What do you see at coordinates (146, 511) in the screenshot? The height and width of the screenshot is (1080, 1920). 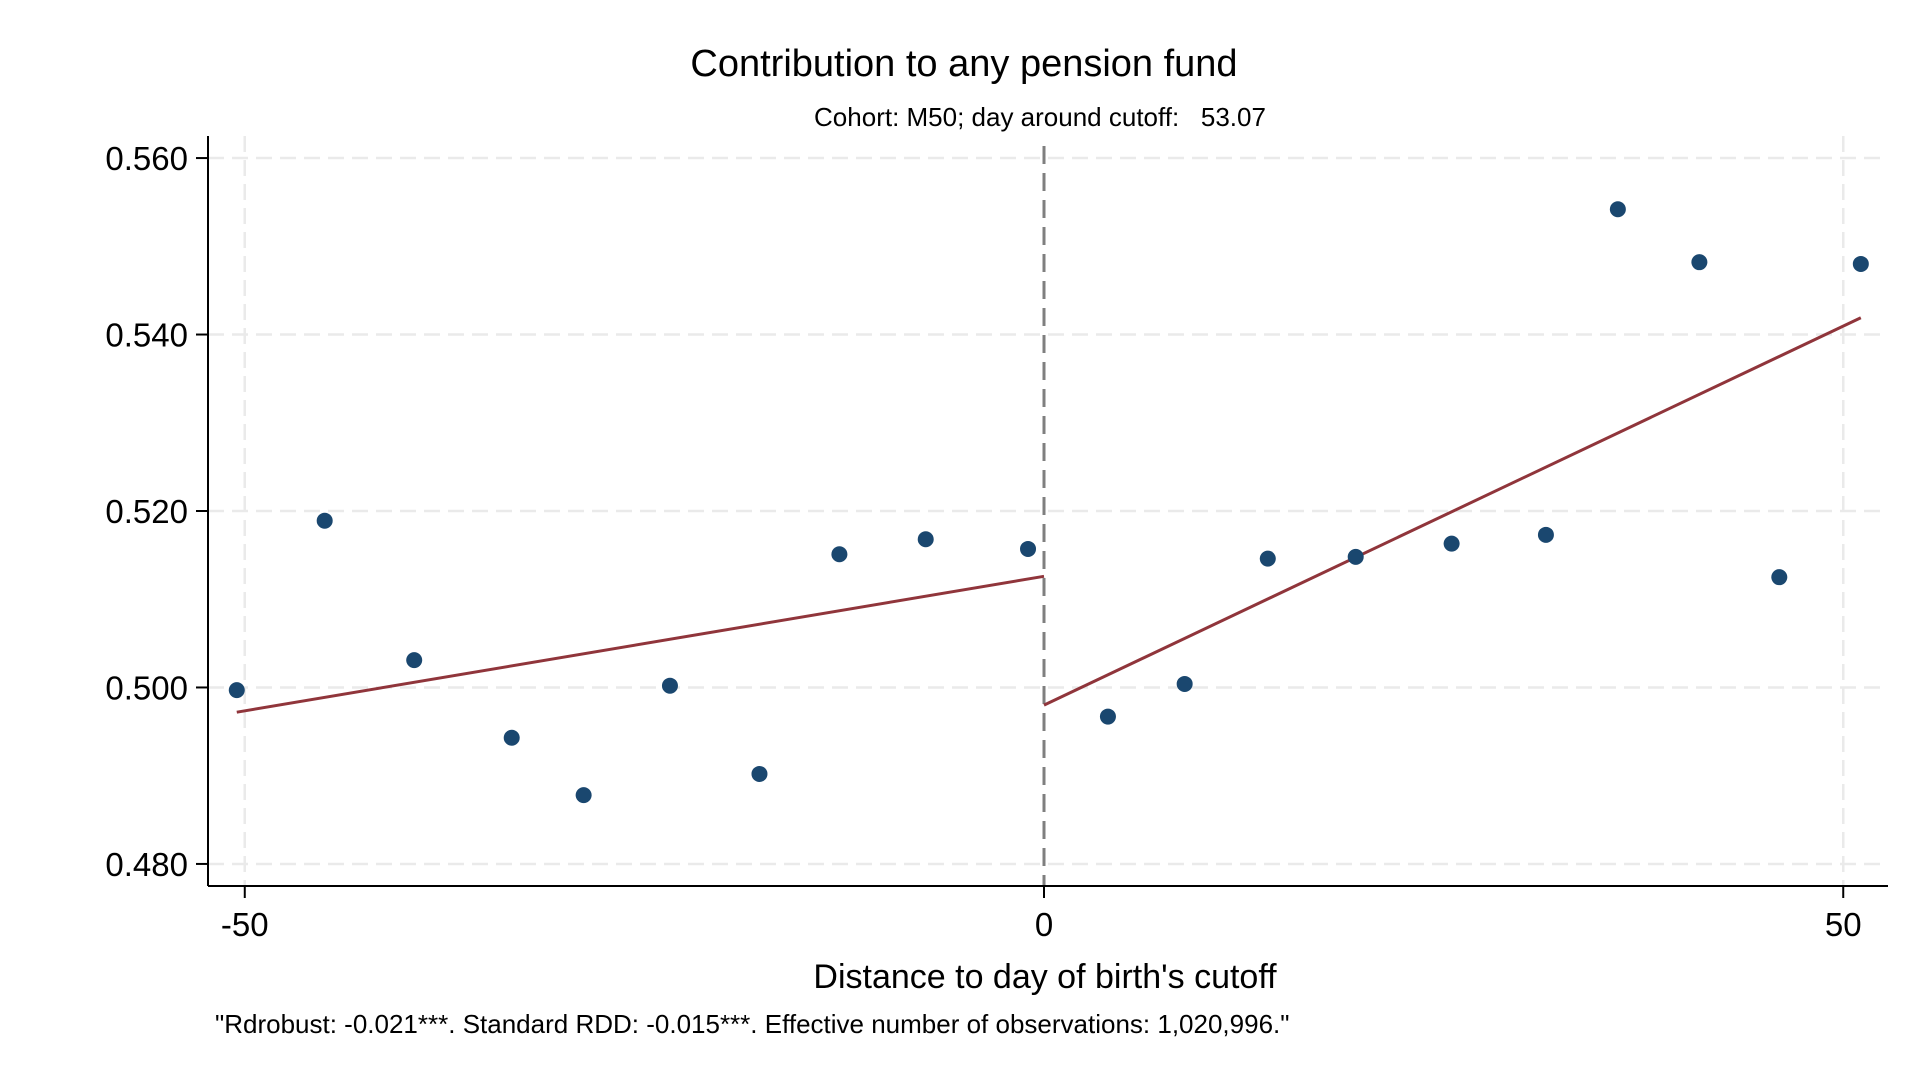 I see `y-tick-label-2: 0.520` at bounding box center [146, 511].